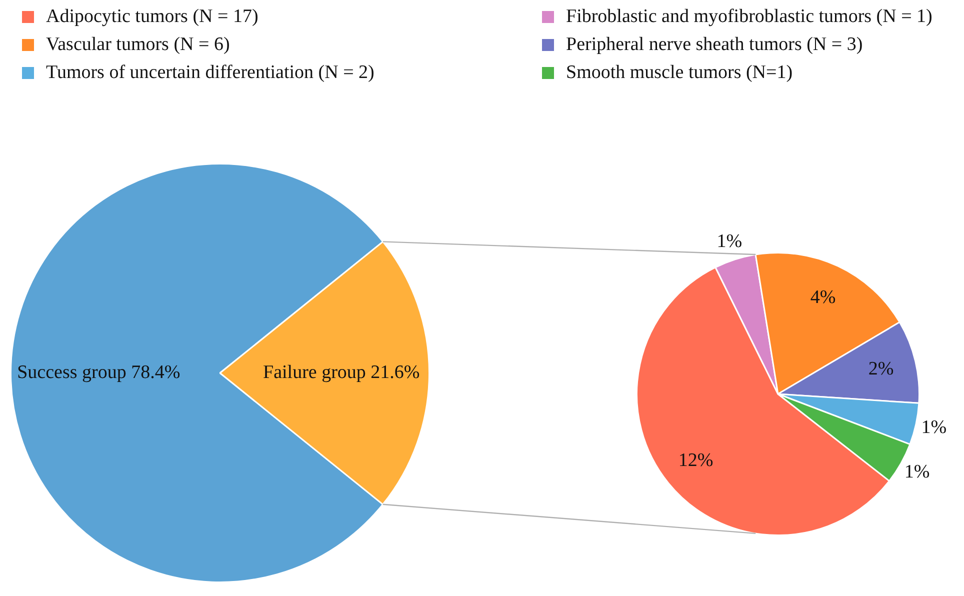  Describe the element at coordinates (881, 369) in the screenshot. I see `data-label: 2%` at that location.